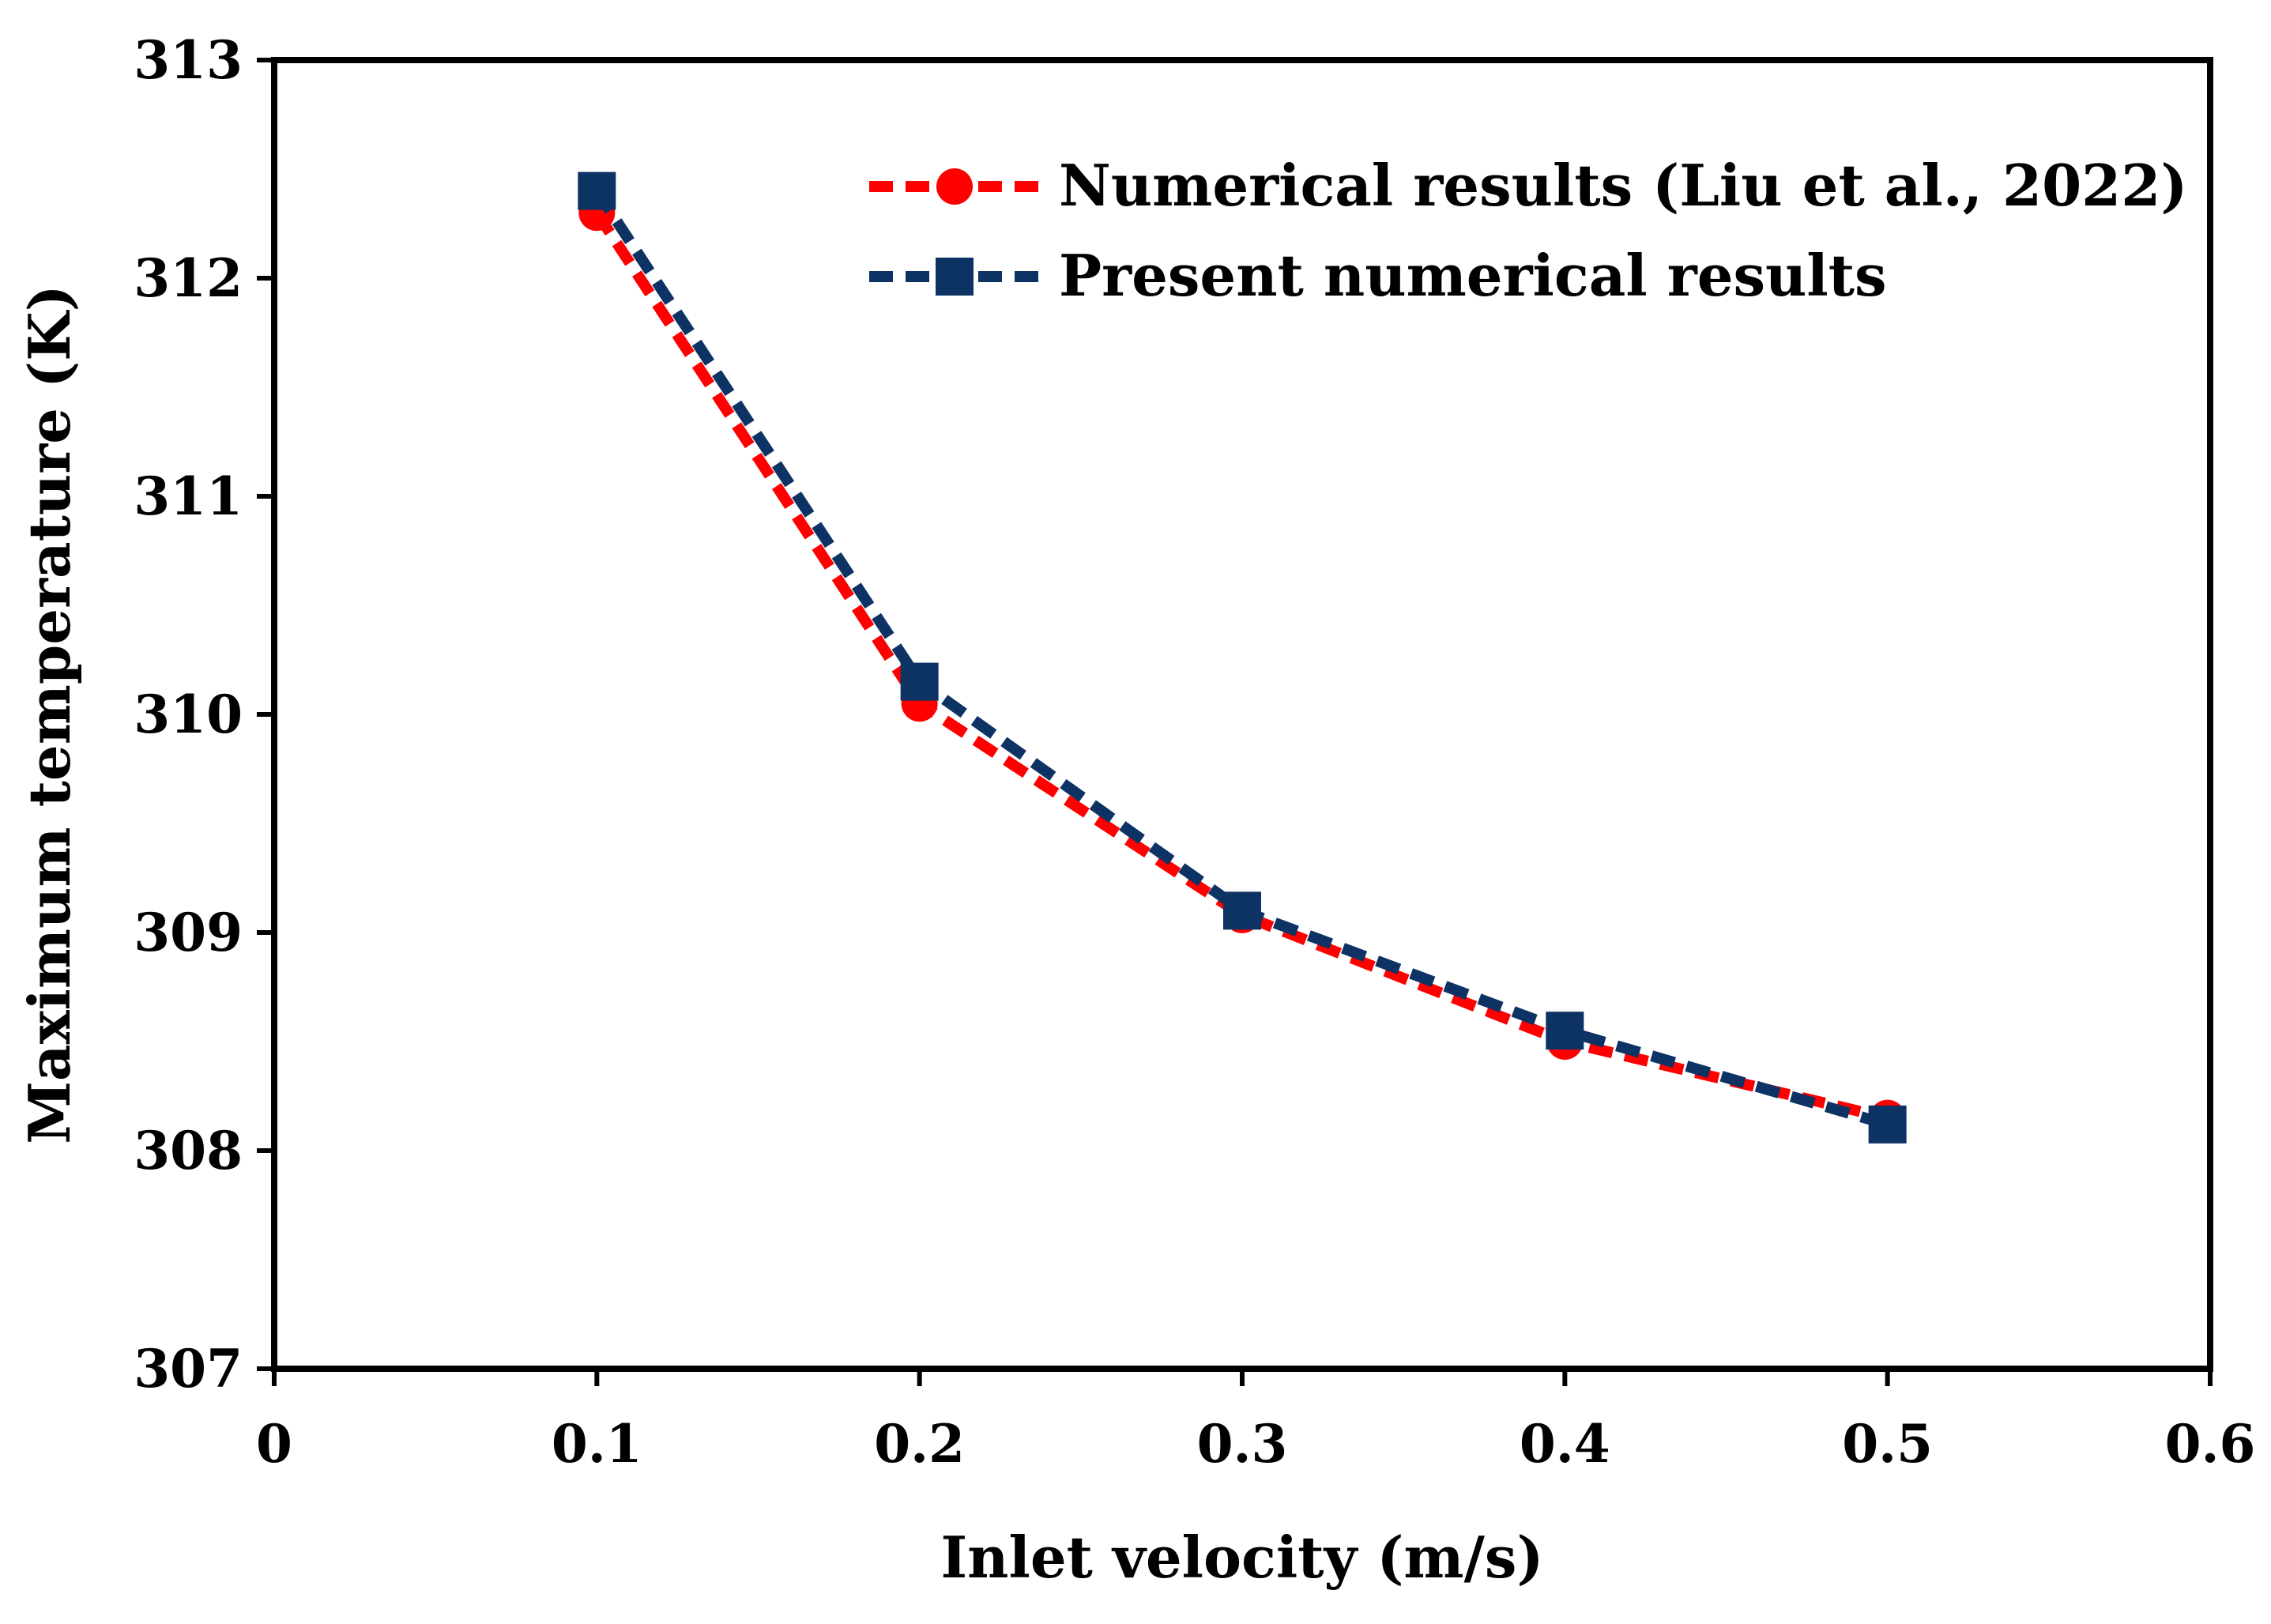 The width and height of the screenshot is (2271, 1624). Describe the element at coordinates (2210, 1444) in the screenshot. I see `x-tick-label: 0.6` at that location.